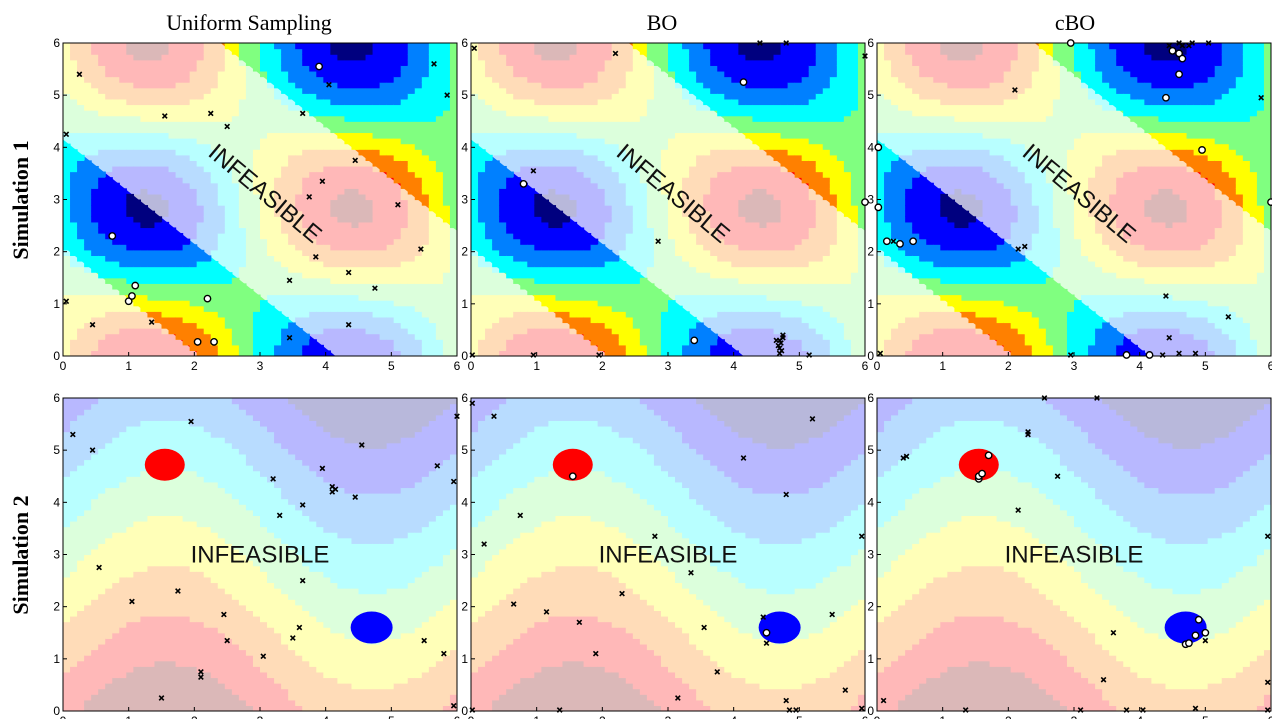 This screenshot has width=1272, height=719. What do you see at coordinates (371, 627) in the screenshot?
I see `feasible-region-blue` at bounding box center [371, 627].